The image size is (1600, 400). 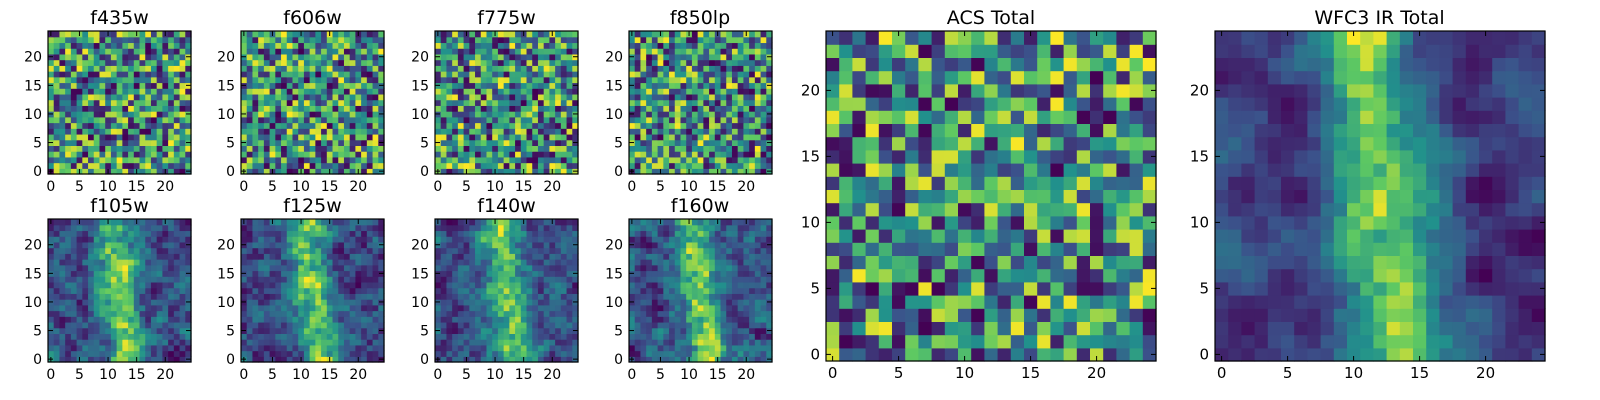 What do you see at coordinates (243, 375) in the screenshot?
I see `x-tick-label: 0` at bounding box center [243, 375].